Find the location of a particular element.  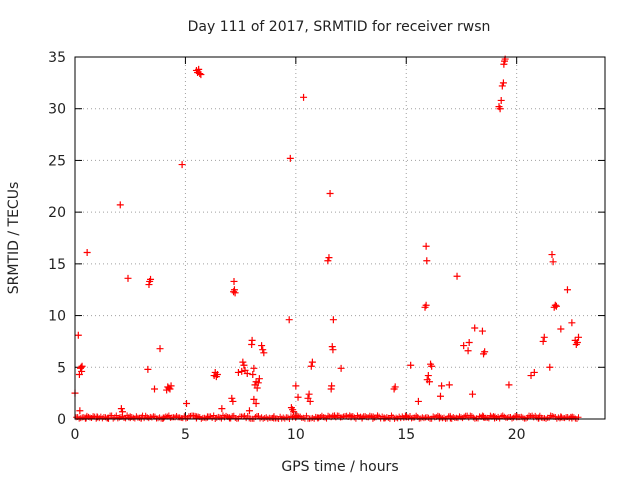

y-axis-label: SRMTID / TECUs is located at coordinates (14, 238).